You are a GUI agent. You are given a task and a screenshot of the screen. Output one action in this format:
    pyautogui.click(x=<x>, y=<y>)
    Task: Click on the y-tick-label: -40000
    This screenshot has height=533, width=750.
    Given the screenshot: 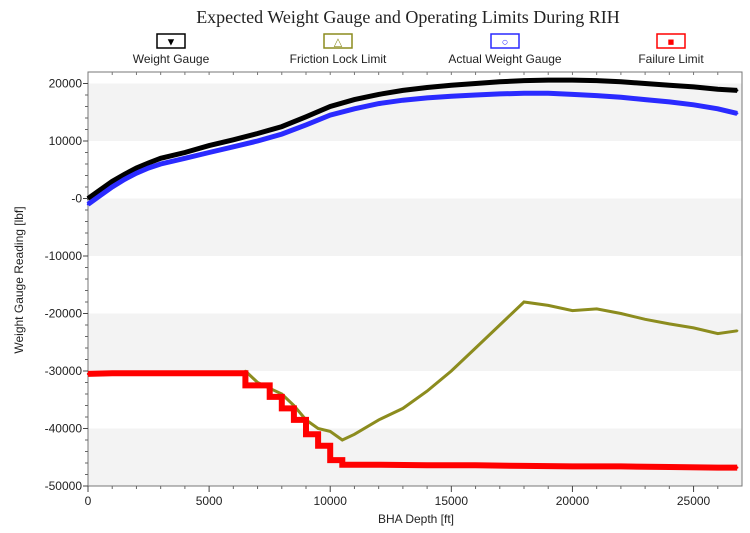 What is the action you would take?
    pyautogui.click(x=64, y=429)
    